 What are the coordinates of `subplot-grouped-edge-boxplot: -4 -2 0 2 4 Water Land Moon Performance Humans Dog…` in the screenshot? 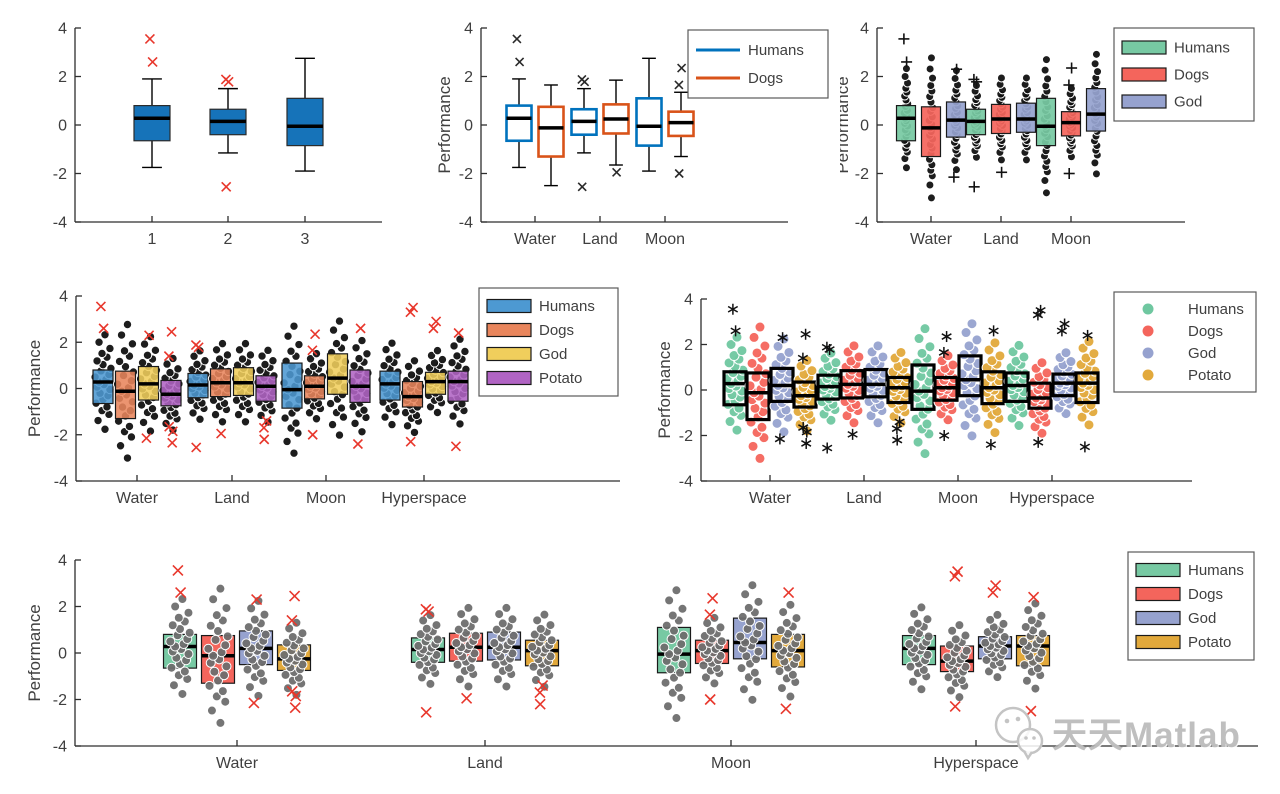 It's located at (640, 133).